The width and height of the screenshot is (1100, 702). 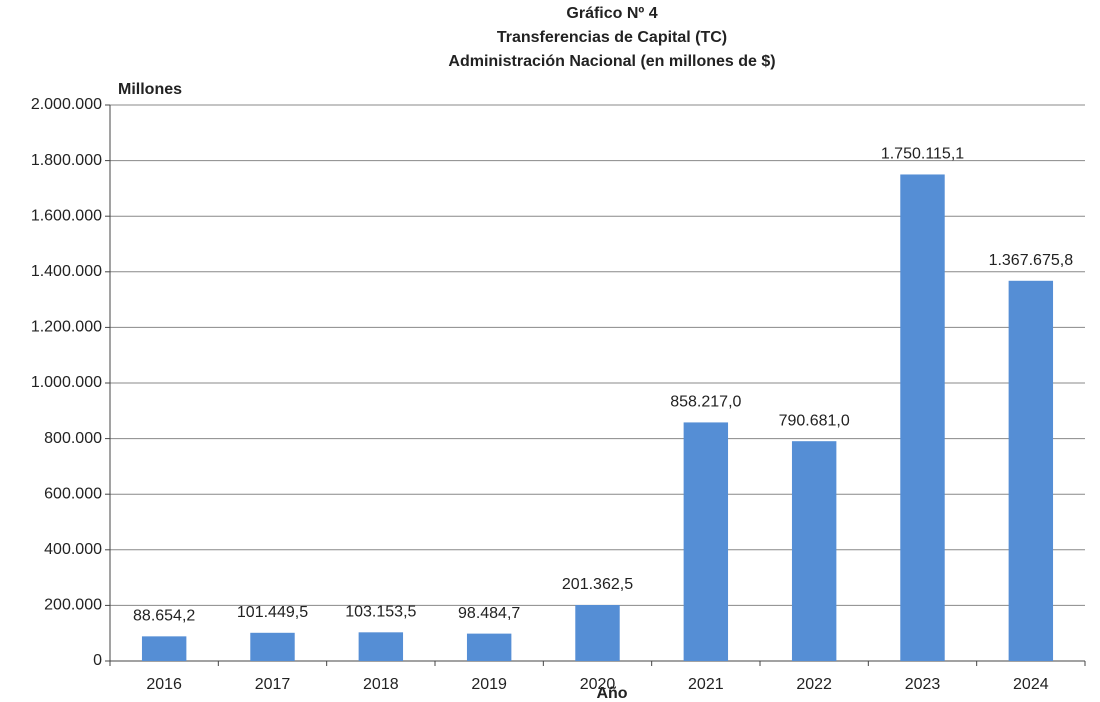 I want to click on x-tick-label: 2021, so click(x=706, y=684).